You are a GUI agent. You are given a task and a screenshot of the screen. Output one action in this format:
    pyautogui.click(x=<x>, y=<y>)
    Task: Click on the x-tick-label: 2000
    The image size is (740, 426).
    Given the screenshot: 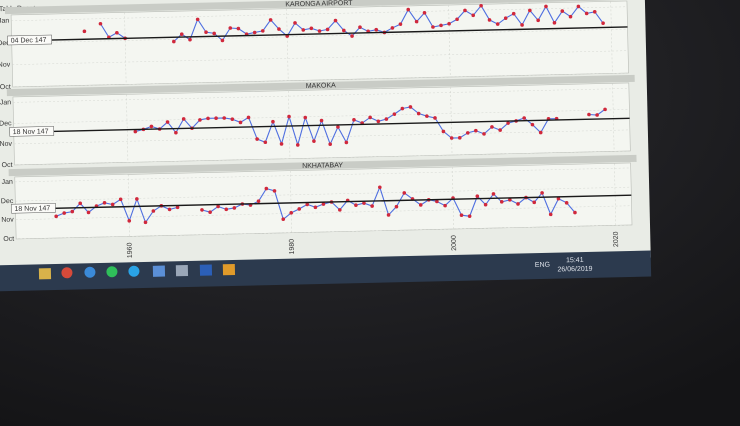 What is the action you would take?
    pyautogui.click(x=454, y=243)
    